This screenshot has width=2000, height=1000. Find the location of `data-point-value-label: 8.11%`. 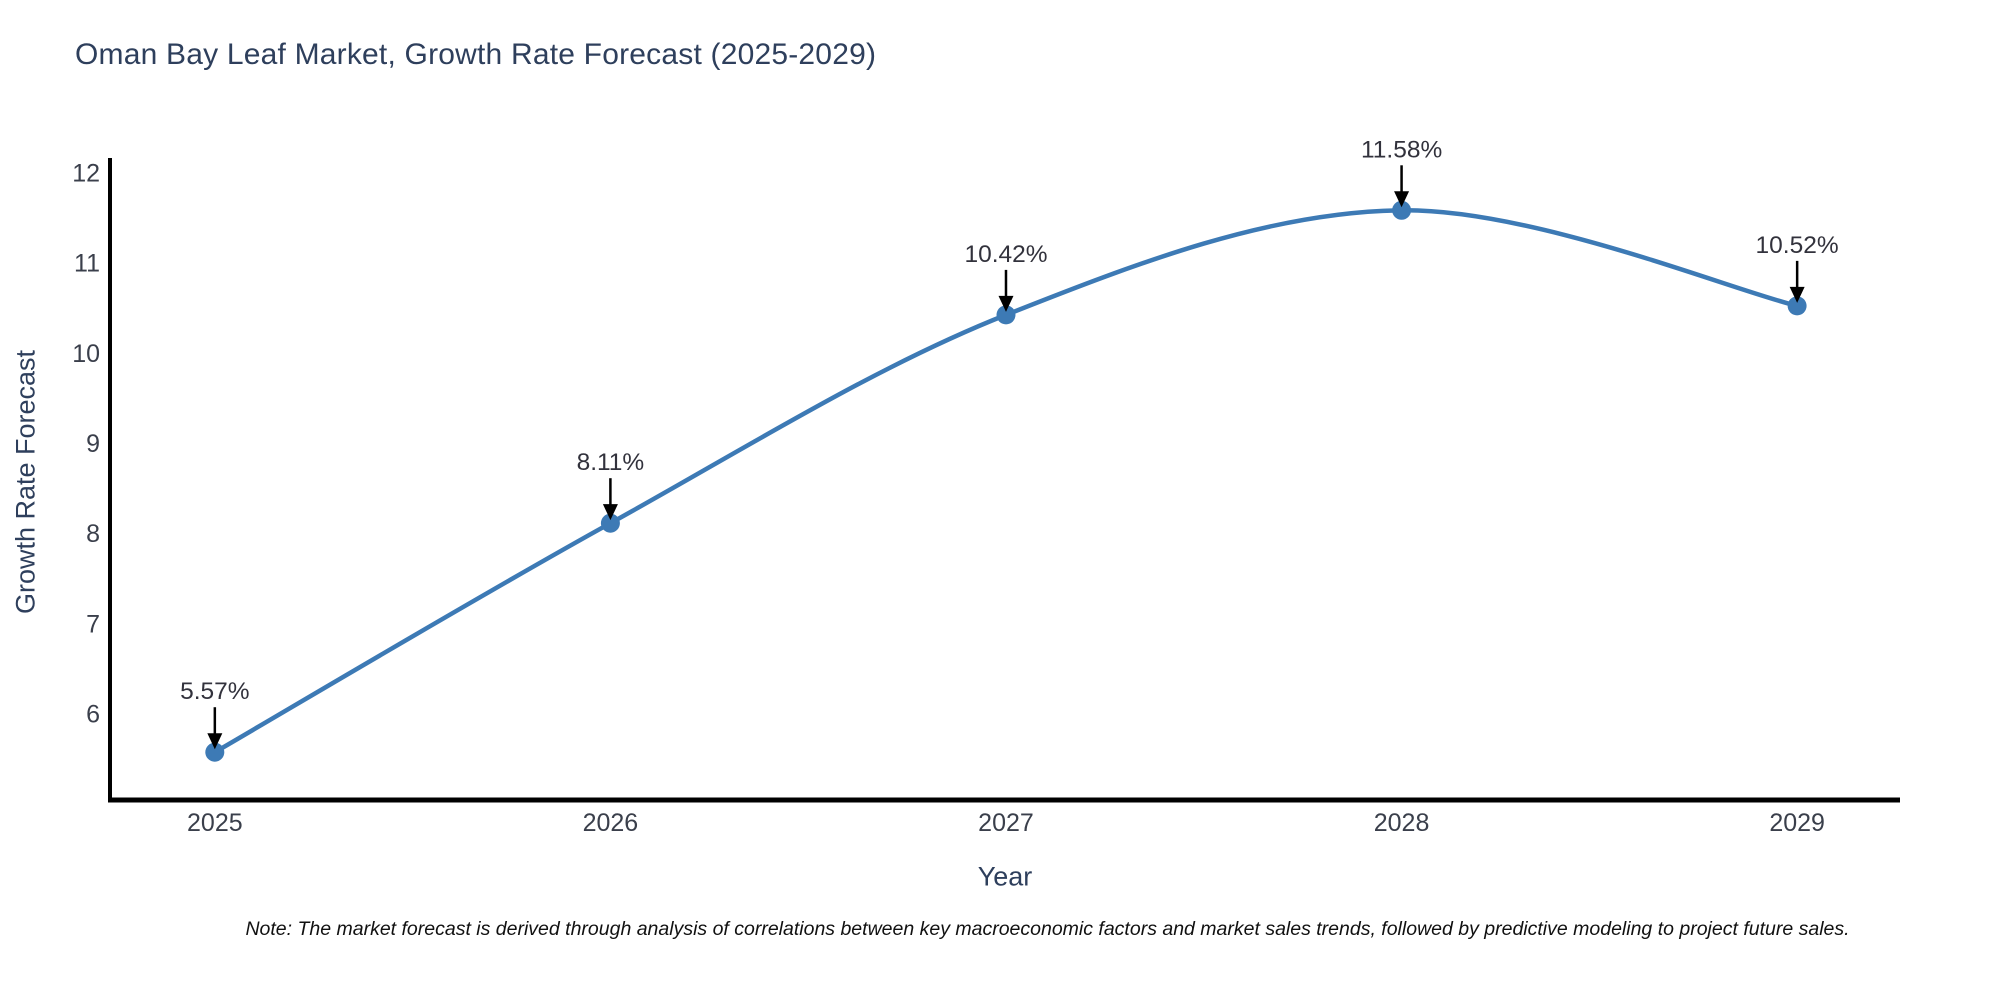

data-point-value-label: 8.11% is located at coordinates (611, 462).